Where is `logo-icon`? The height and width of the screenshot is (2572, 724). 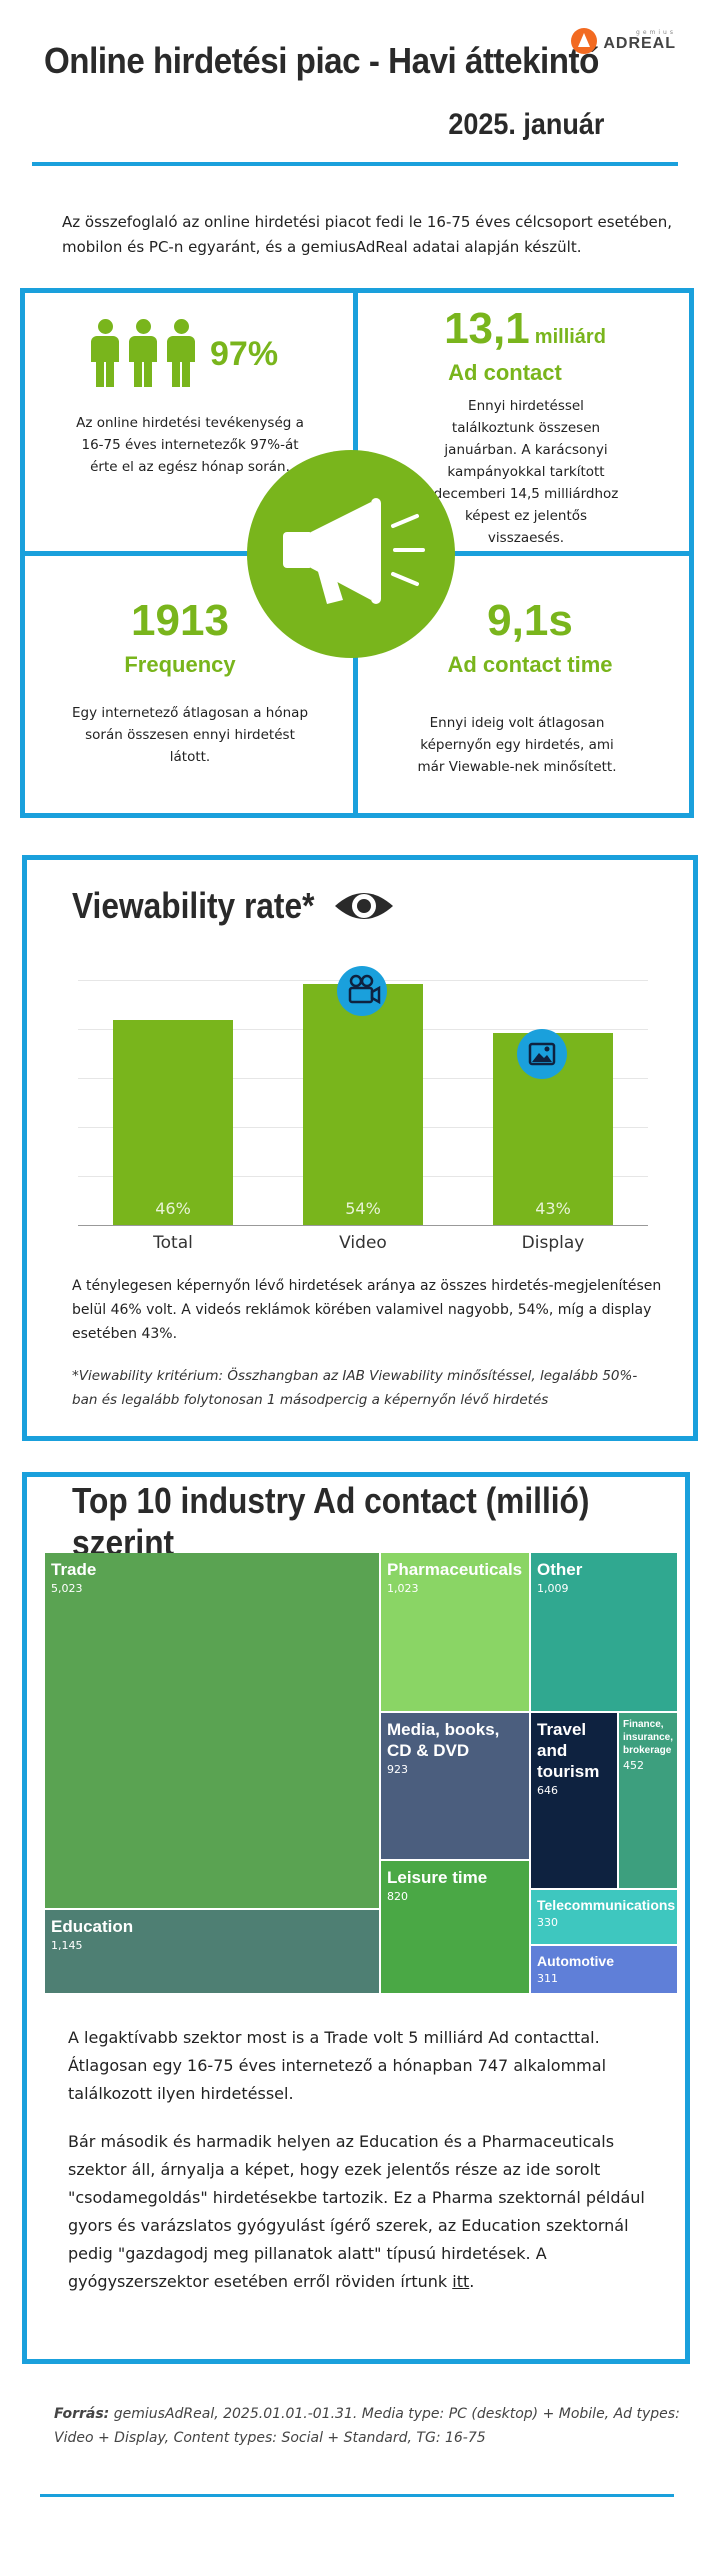
logo-icon is located at coordinates (584, 41).